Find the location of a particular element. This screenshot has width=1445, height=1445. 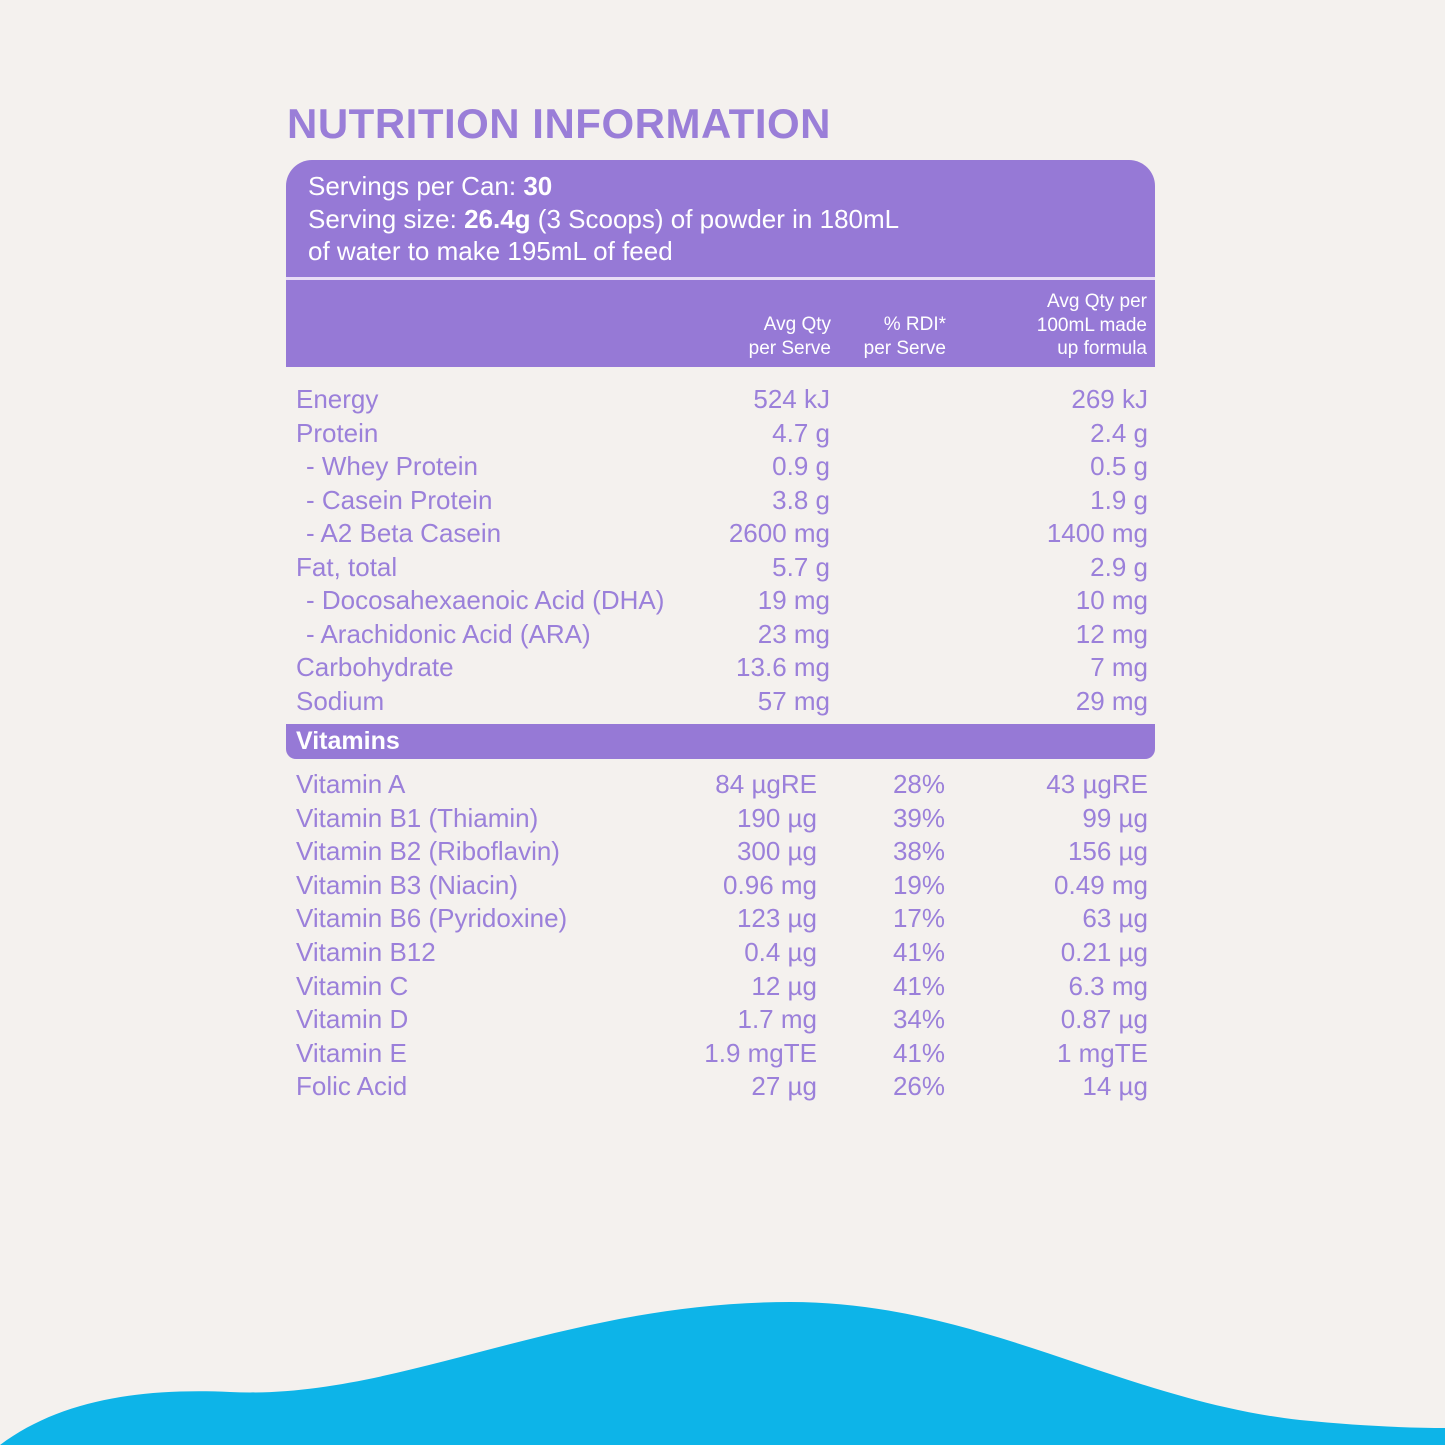

nutrient-row: Carbohydrate 13.6 mg 7 mg is located at coordinates (722, 667).